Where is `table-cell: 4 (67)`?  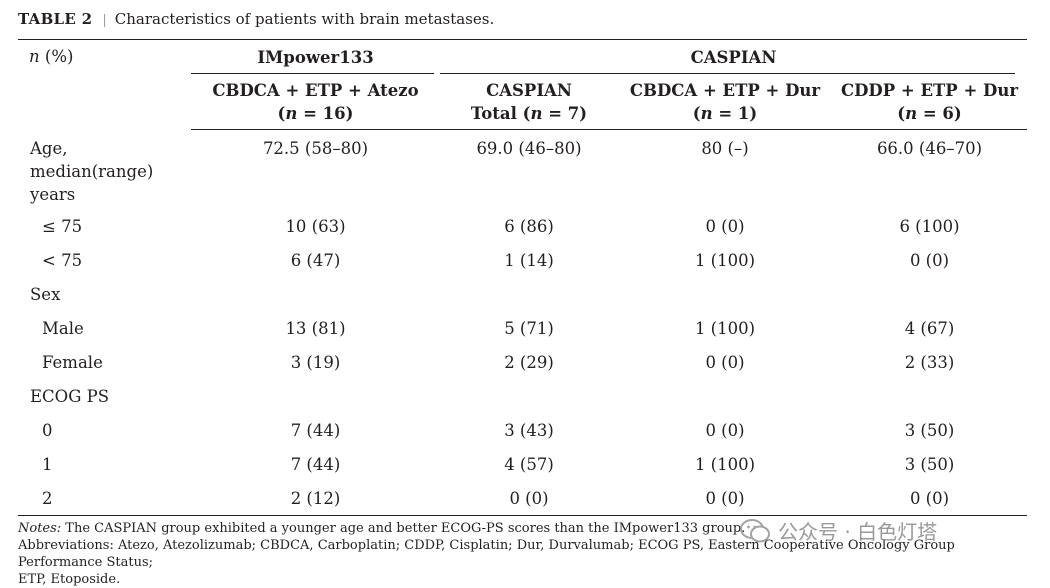
table-cell: 4 (67) is located at coordinates (929, 328).